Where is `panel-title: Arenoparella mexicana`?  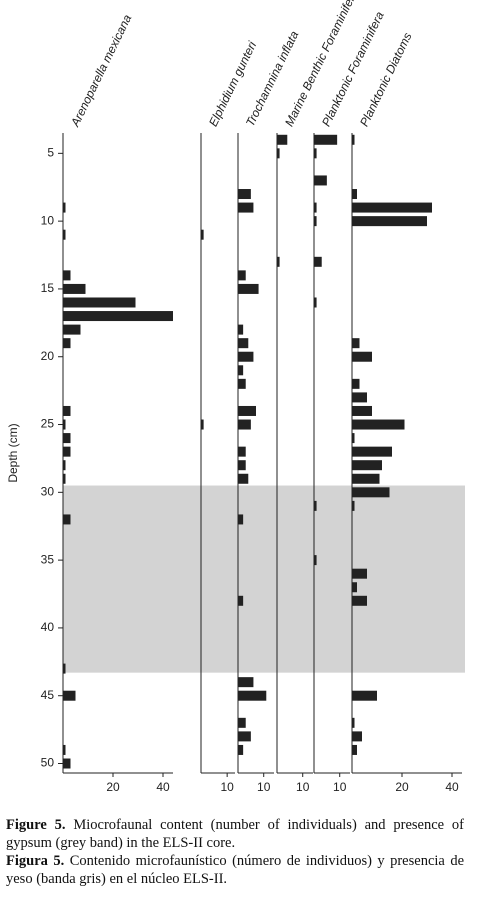 panel-title: Arenoparella mexicana is located at coordinates (101, 71).